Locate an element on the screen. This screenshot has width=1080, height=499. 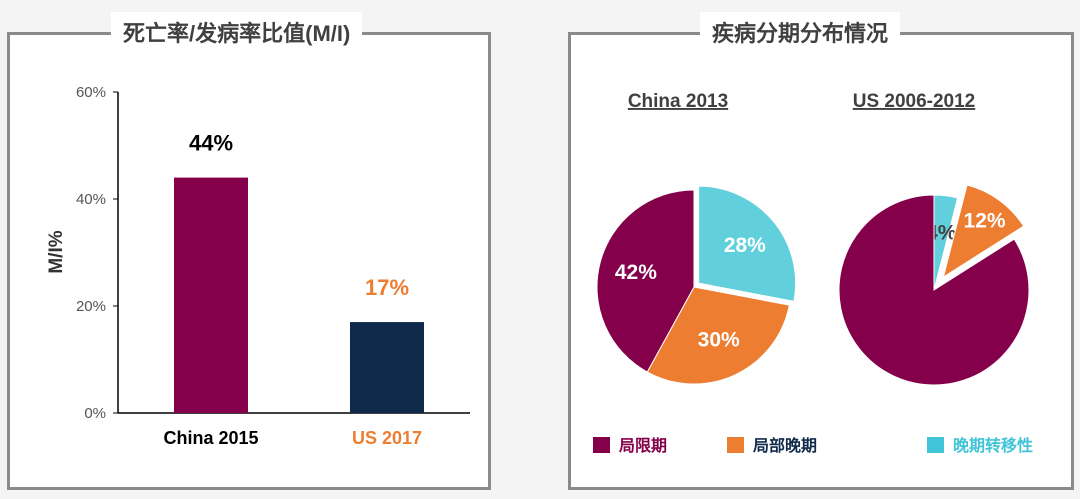
slice-label: 28% is located at coordinates (745, 245).